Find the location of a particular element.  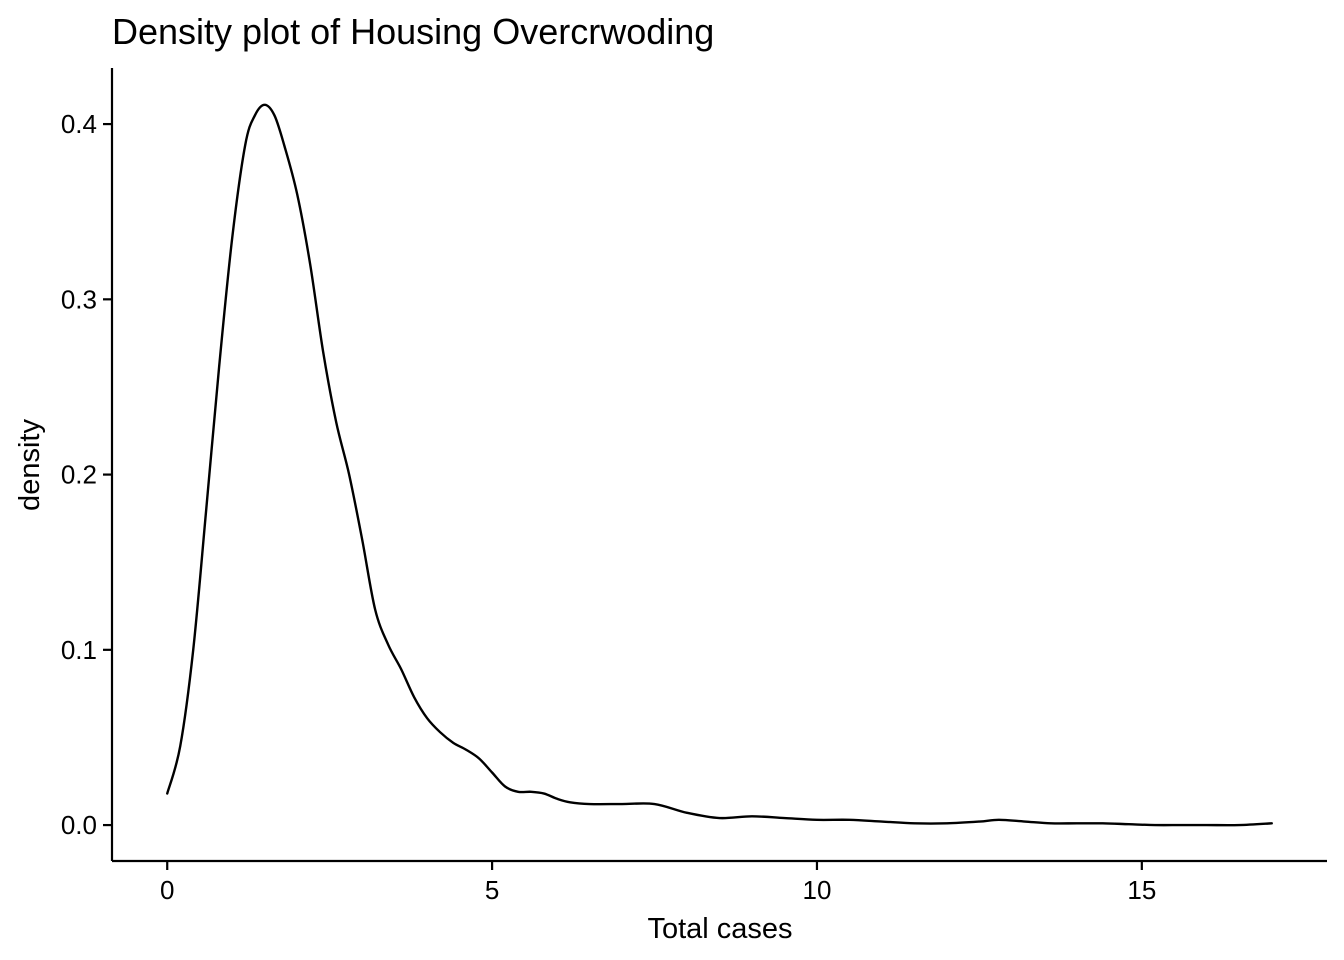

y-axis-title: density is located at coordinates (30, 465).